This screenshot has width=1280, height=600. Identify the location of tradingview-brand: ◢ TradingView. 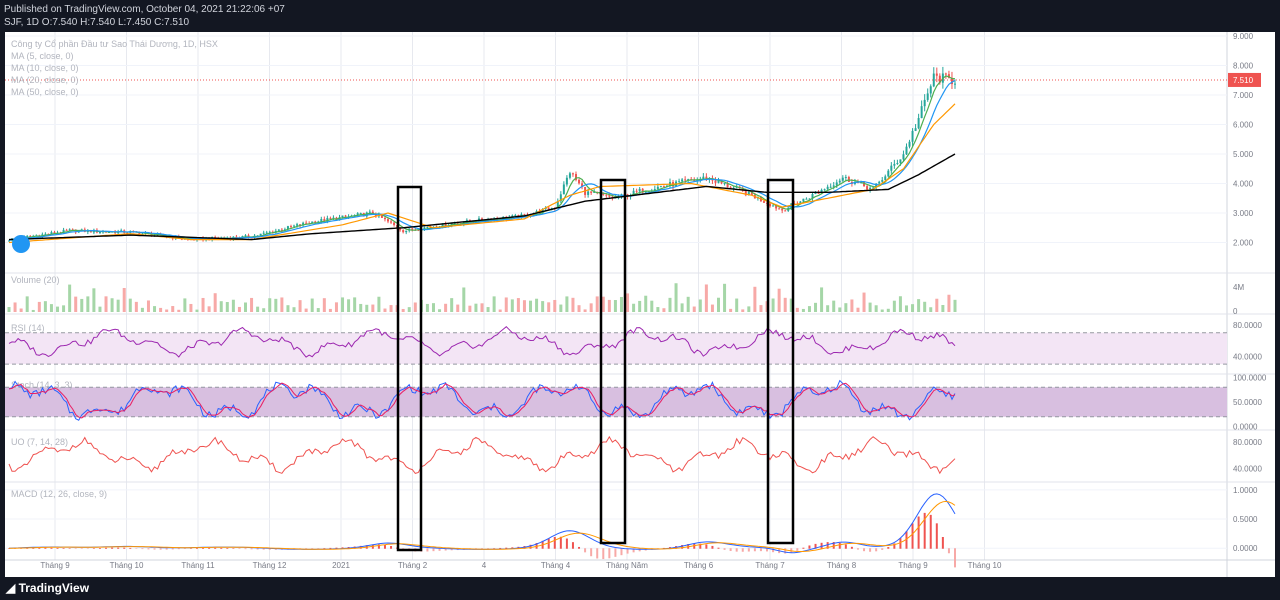
(47, 588).